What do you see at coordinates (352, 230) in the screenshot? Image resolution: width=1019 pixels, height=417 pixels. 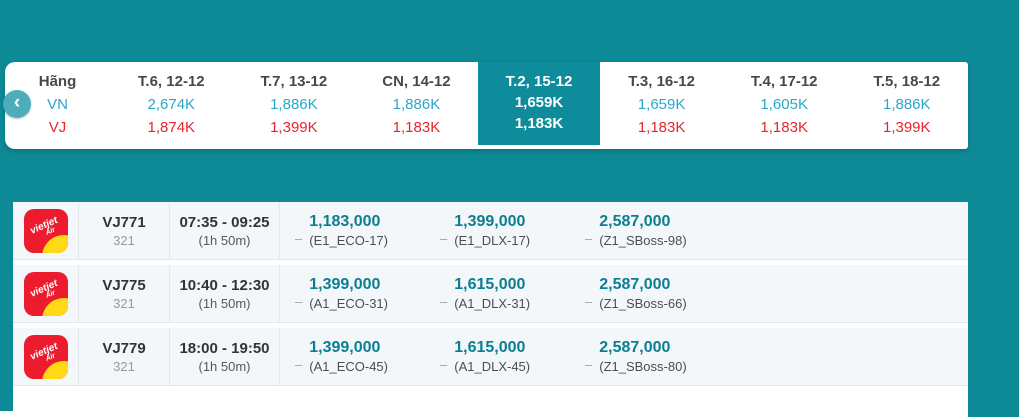 I see `fare-option: – 1,183,000 (E1_ECO-17)` at bounding box center [352, 230].